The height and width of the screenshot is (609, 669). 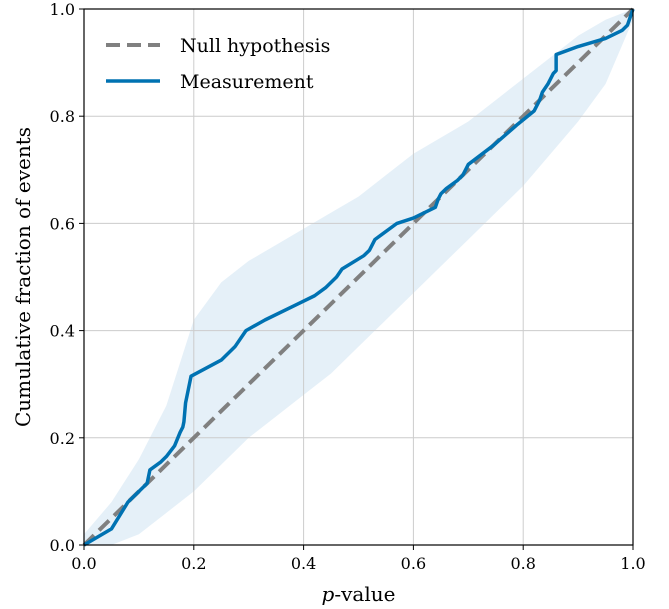 What do you see at coordinates (413, 563) in the screenshot?
I see `x-tick-label: 0.6` at bounding box center [413, 563].